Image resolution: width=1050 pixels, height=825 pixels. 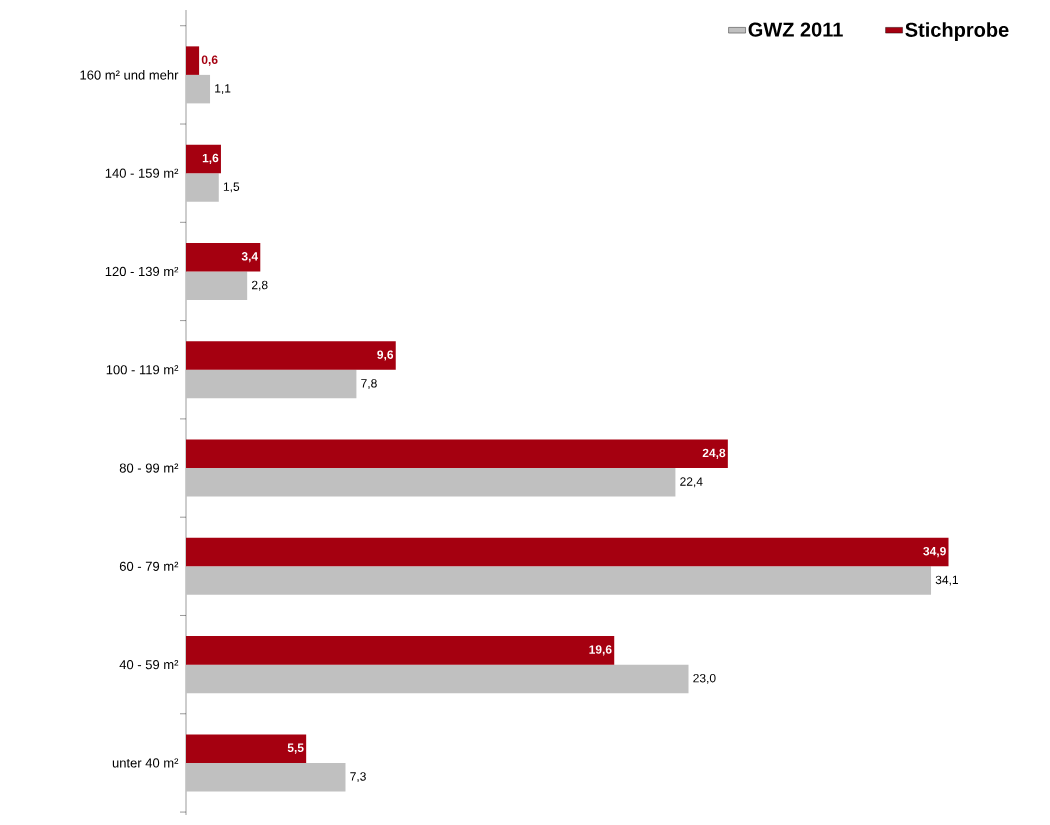 I want to click on y-tick-label: 60 - 79 m², so click(x=149, y=566).